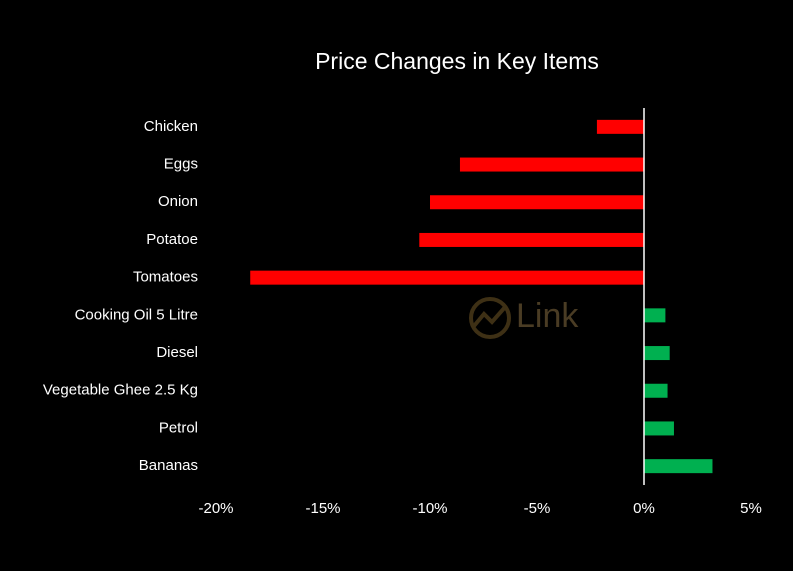  I want to click on y-tick-label: Eggs, so click(181, 164).